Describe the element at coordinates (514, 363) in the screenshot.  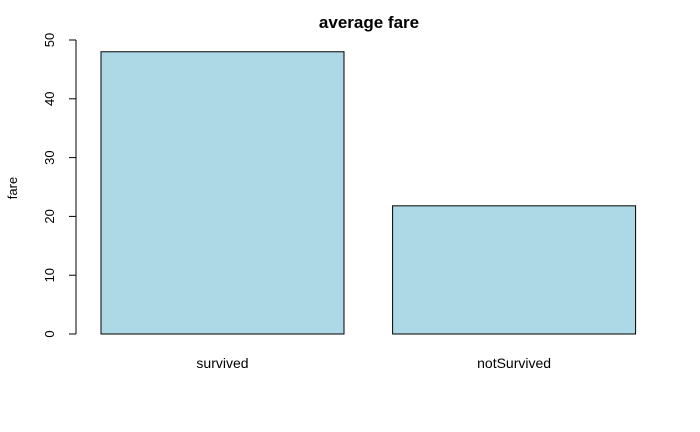
I see `x-label-notSurvived: notSurvived` at that location.